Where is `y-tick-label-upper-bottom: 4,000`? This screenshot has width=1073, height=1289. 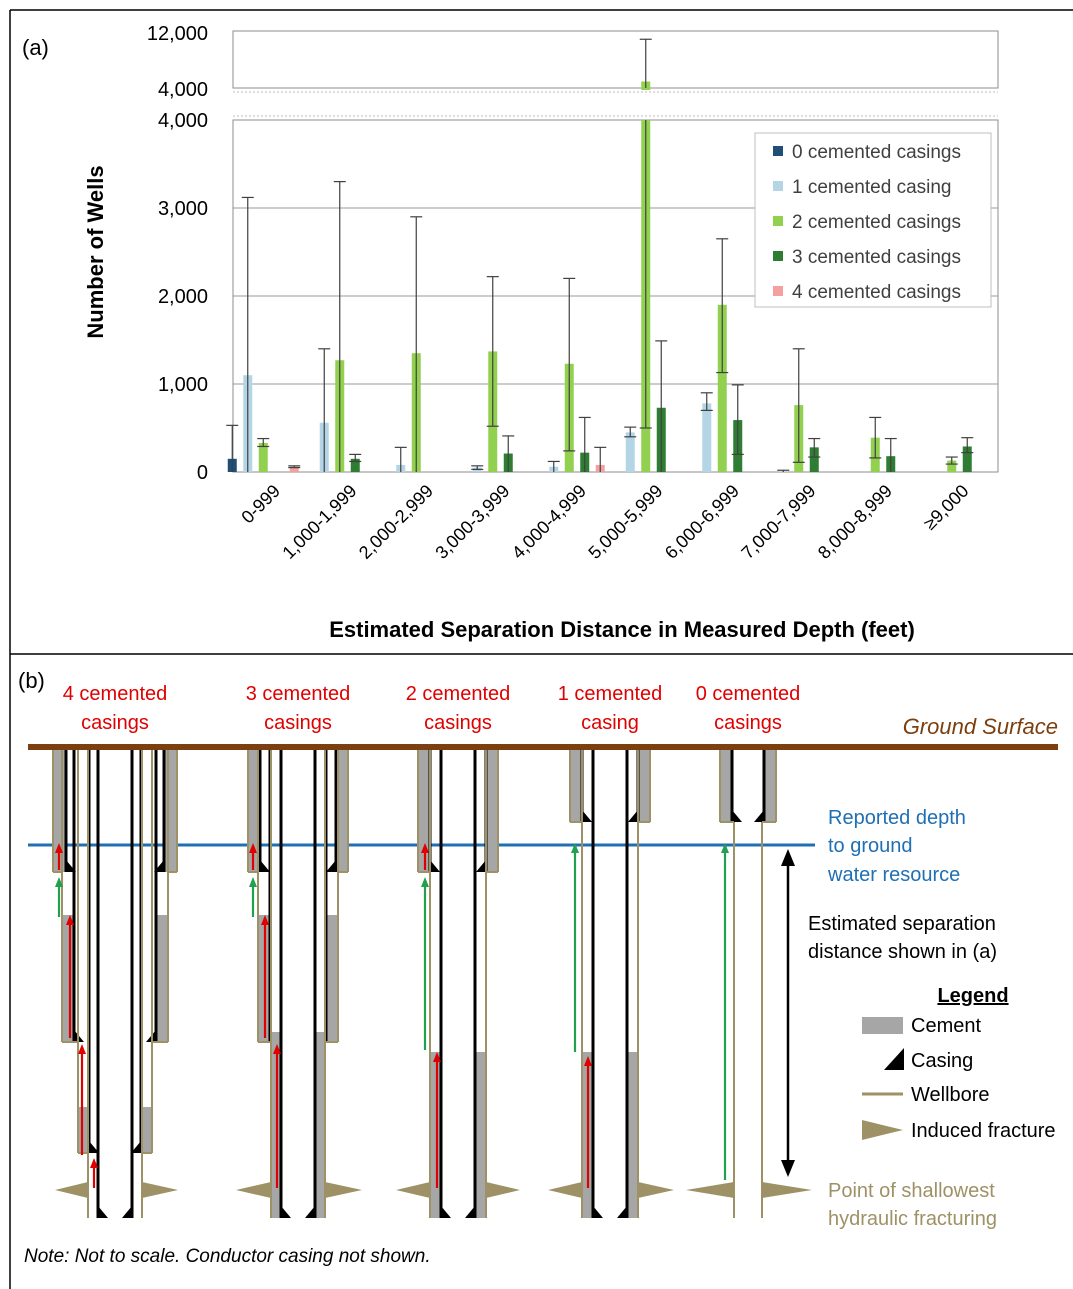 y-tick-label-upper-bottom: 4,000 is located at coordinates (183, 90).